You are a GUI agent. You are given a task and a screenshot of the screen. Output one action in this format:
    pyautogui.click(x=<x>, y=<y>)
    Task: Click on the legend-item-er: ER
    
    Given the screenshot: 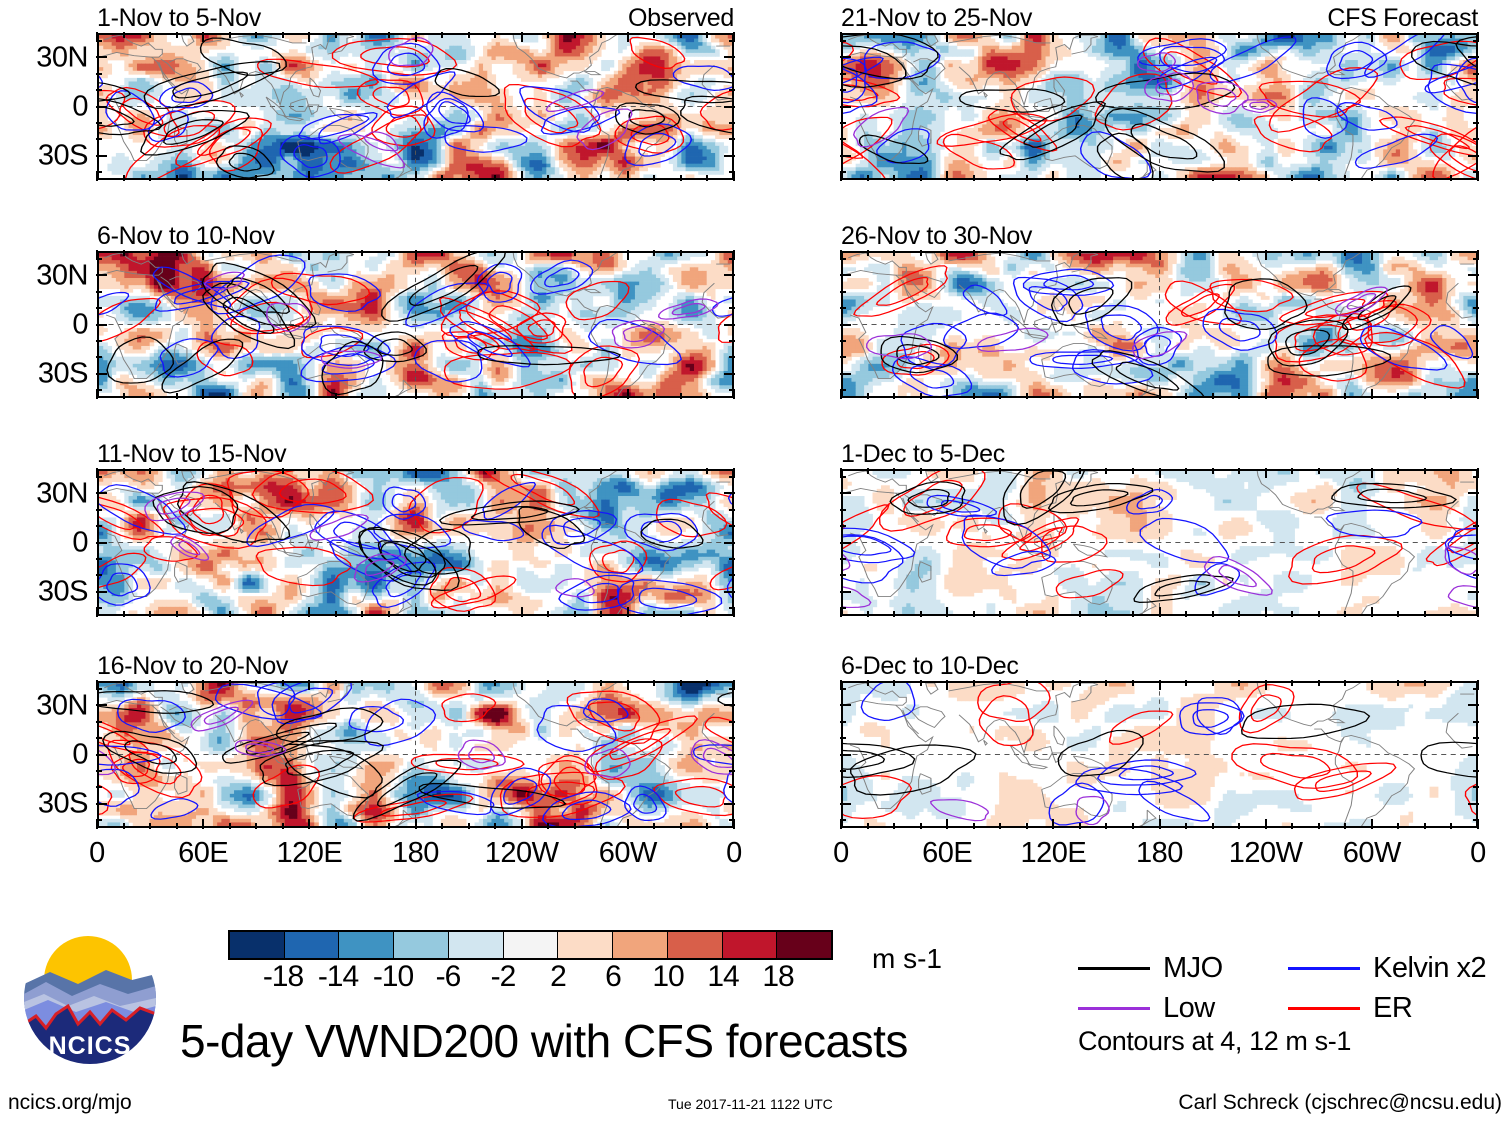 What is the action you would take?
    pyautogui.click(x=1393, y=1008)
    